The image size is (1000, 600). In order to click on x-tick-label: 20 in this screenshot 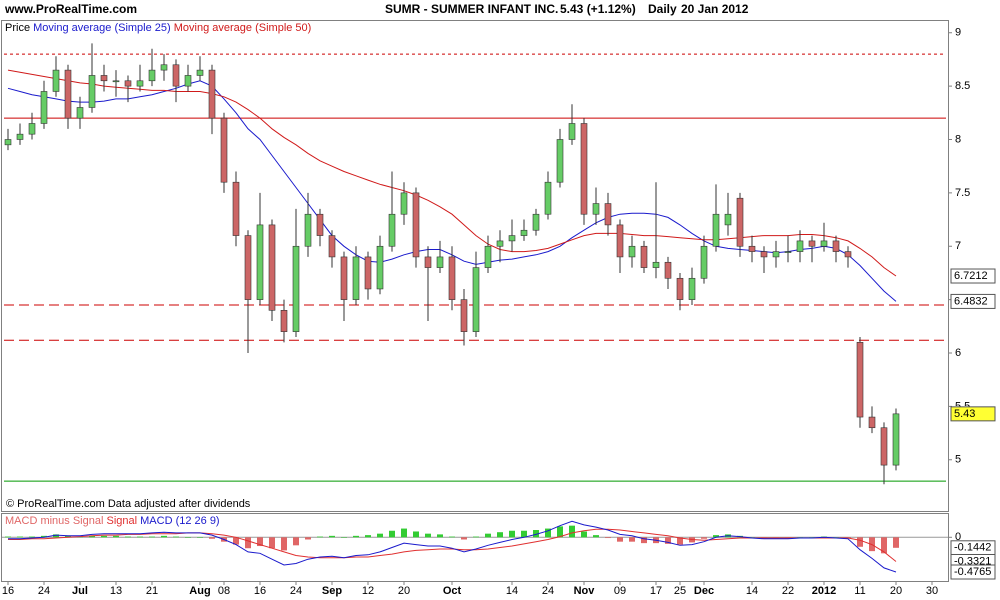, I will do `click(896, 591)`.